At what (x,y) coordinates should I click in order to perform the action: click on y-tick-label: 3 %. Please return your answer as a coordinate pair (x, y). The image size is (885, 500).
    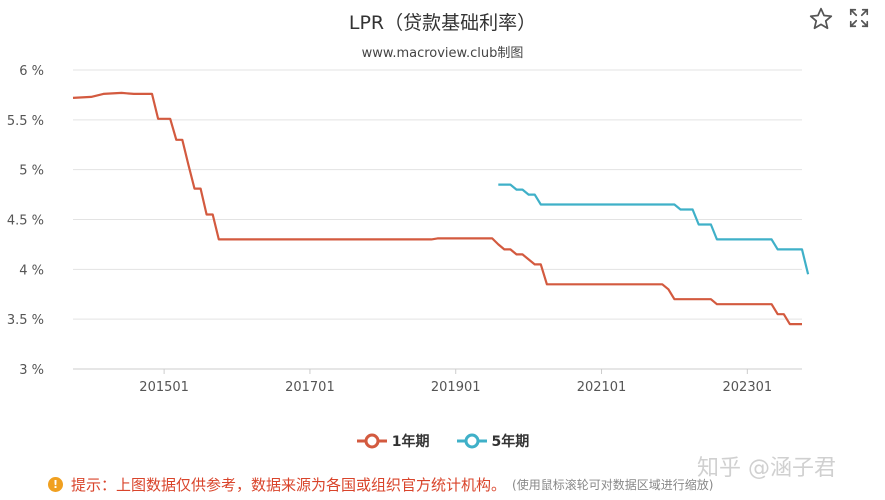
    Looking at the image, I should click on (31, 370).